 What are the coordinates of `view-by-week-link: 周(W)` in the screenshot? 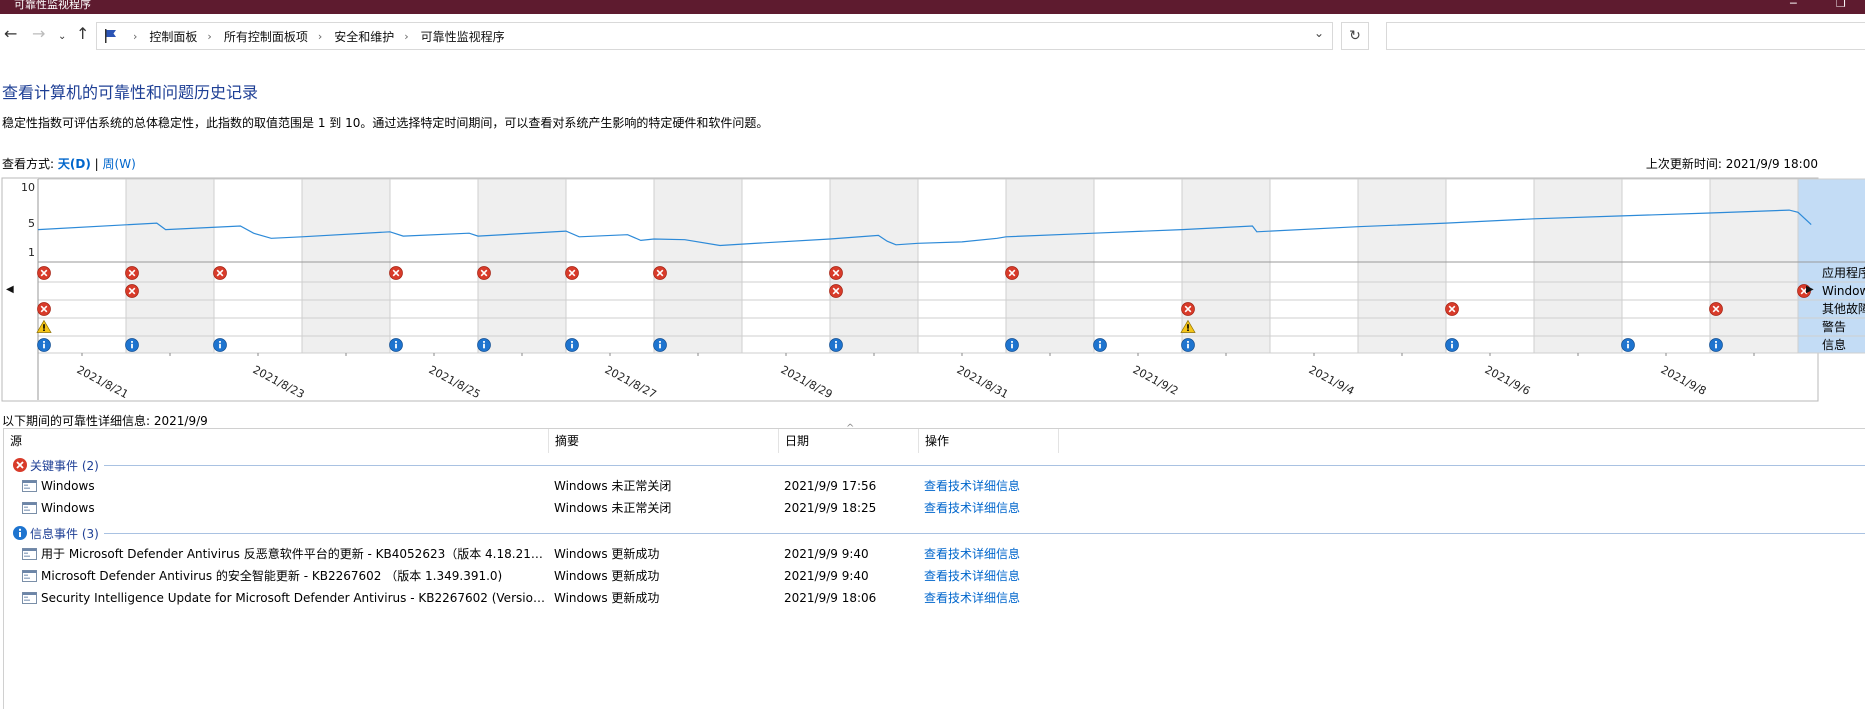 It's located at (119, 164).